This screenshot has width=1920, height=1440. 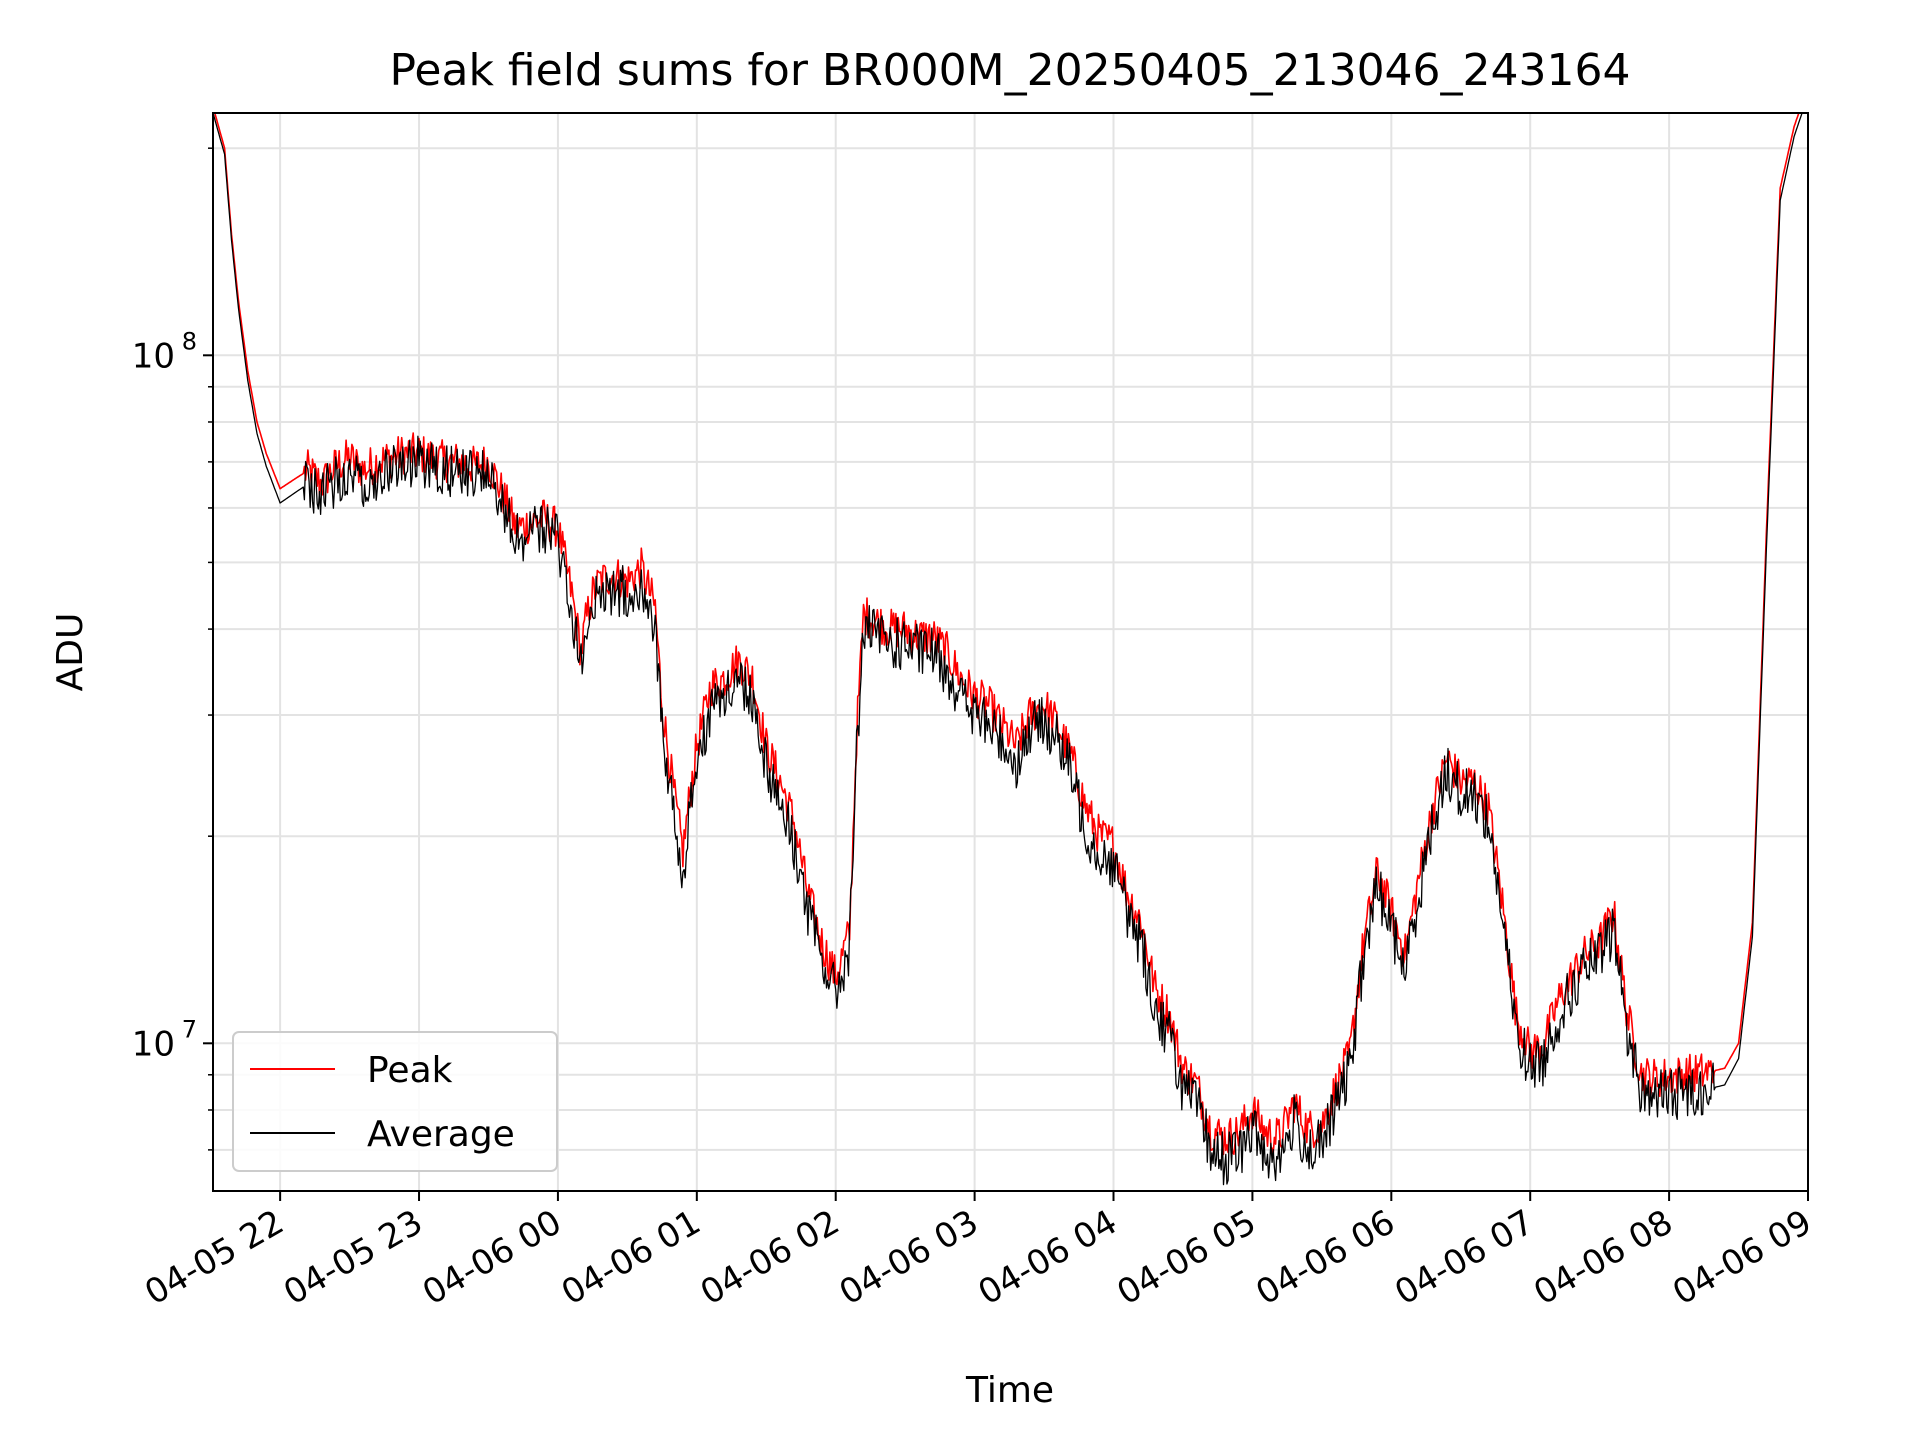 What do you see at coordinates (189, 341) in the screenshot?
I see `y-tick-label-exponent: 8` at bounding box center [189, 341].